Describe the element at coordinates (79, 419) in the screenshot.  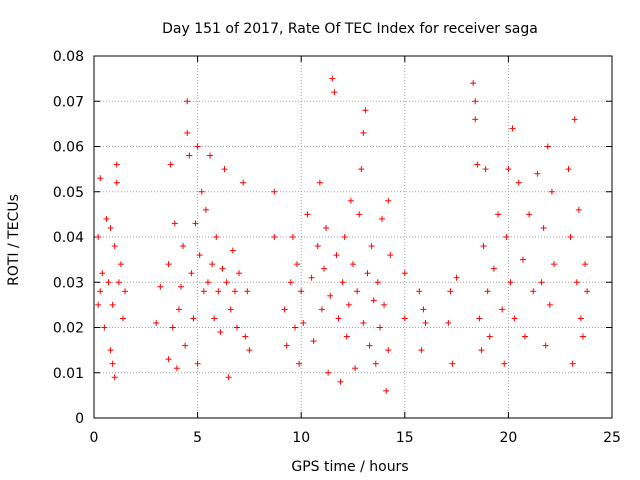
I see `y-tick-label: 0` at that location.